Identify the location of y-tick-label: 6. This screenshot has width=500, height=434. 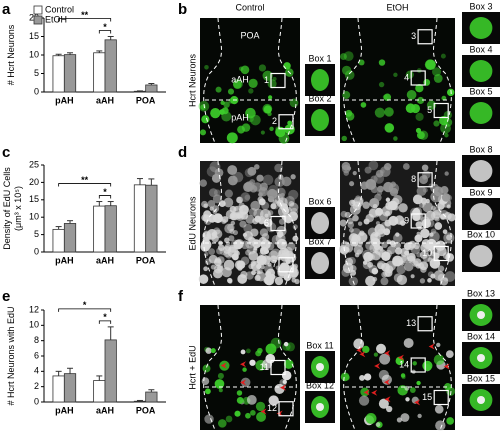
(36, 355).